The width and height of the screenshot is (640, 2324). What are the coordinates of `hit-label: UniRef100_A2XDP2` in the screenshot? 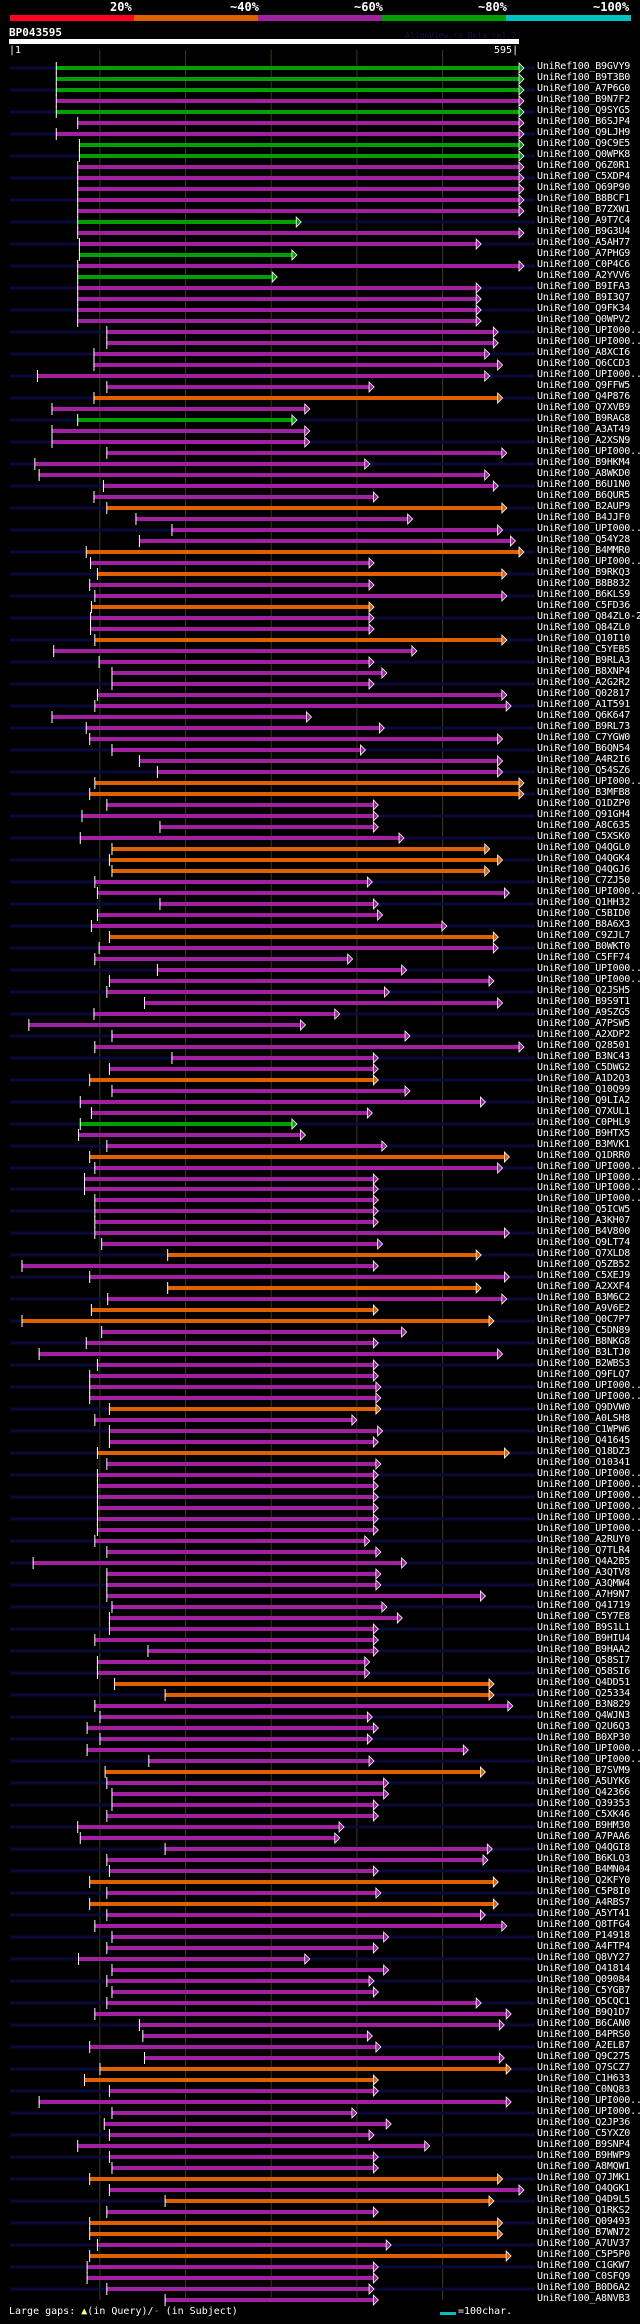 It's located at (584, 1034).